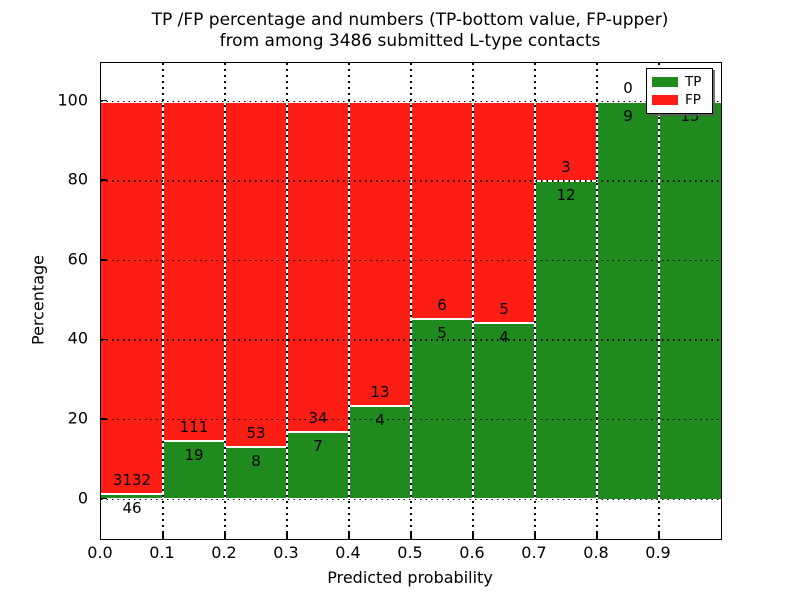 The height and width of the screenshot is (600, 800). Describe the element at coordinates (679, 100) in the screenshot. I see `legend-item-fp: FP` at that location.